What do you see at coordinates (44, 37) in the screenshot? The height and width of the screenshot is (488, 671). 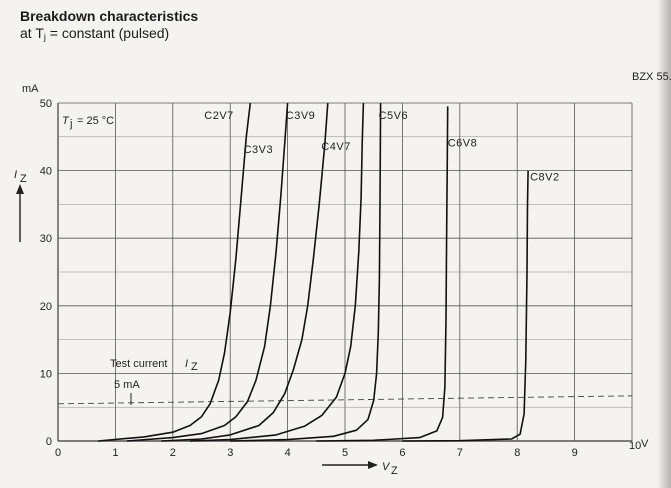 I see `subtitle-subscript: j` at bounding box center [44, 37].